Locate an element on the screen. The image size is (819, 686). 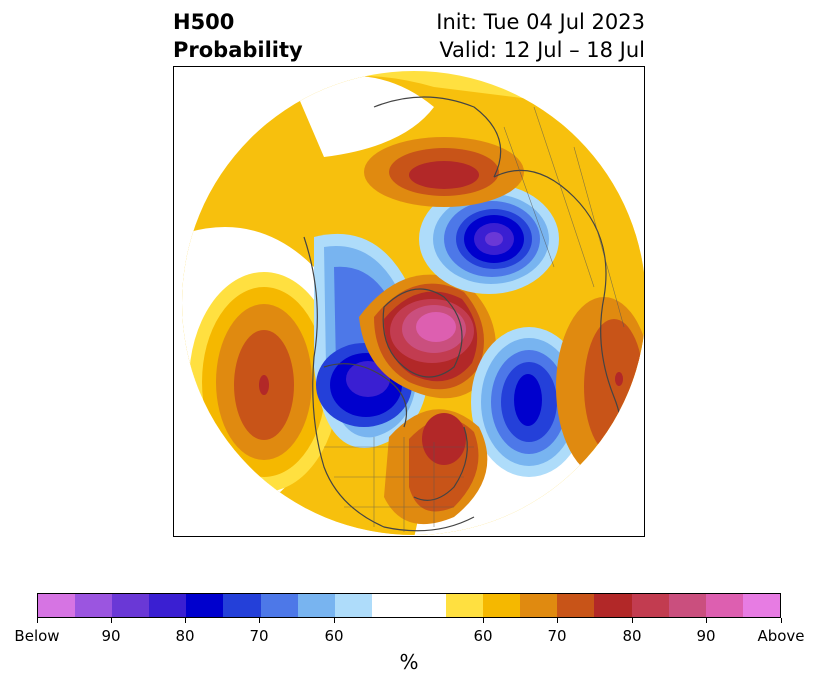
init-date: Init: Tue 04 Jul 2023 is located at coordinates (540, 22).